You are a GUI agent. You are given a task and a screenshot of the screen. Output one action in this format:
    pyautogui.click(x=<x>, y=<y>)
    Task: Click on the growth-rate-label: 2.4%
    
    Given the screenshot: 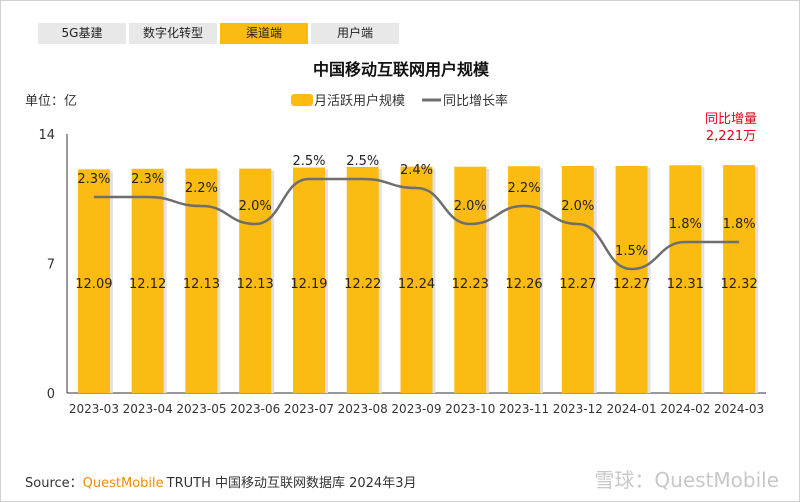 What is the action you would take?
    pyautogui.click(x=416, y=170)
    